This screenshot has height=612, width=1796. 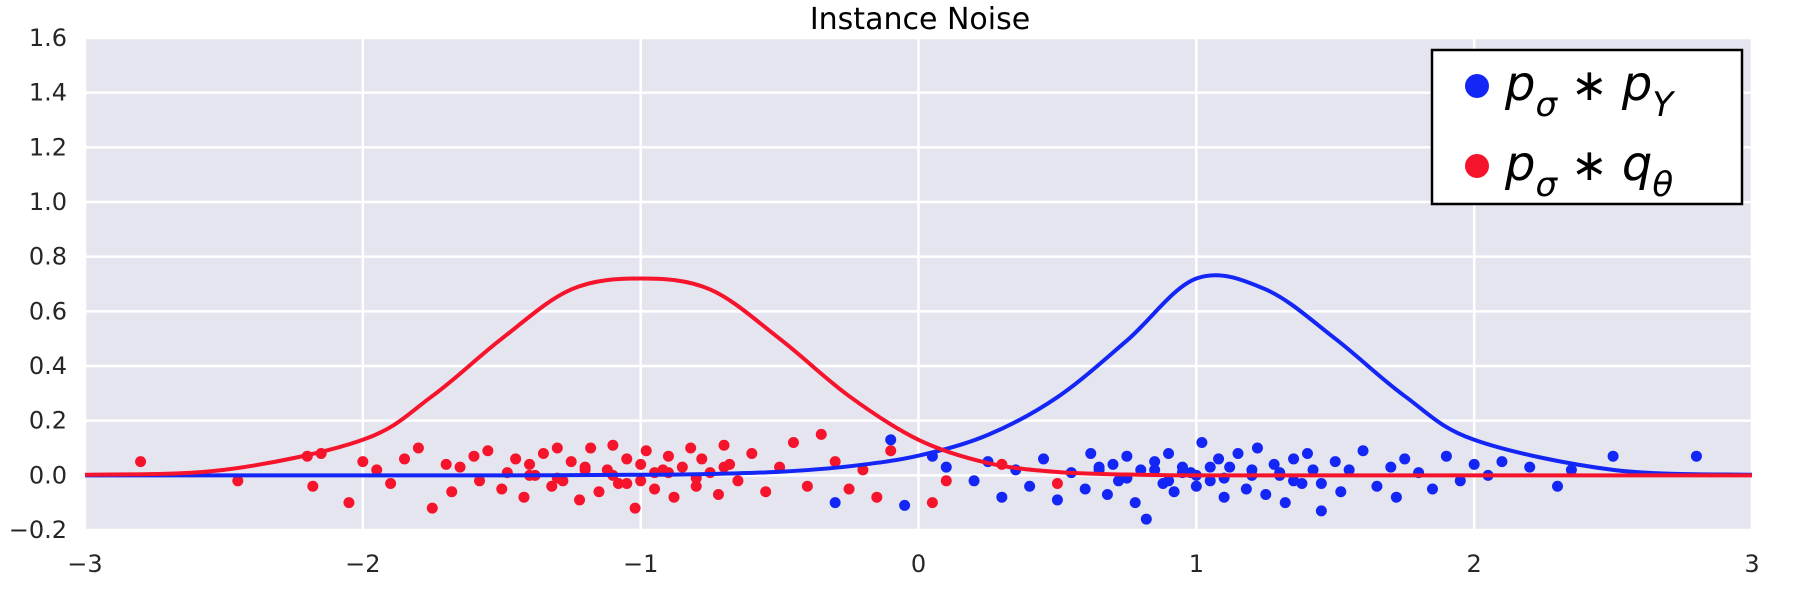 What do you see at coordinates (918, 564) in the screenshot?
I see `x-tick-label: 0` at bounding box center [918, 564].